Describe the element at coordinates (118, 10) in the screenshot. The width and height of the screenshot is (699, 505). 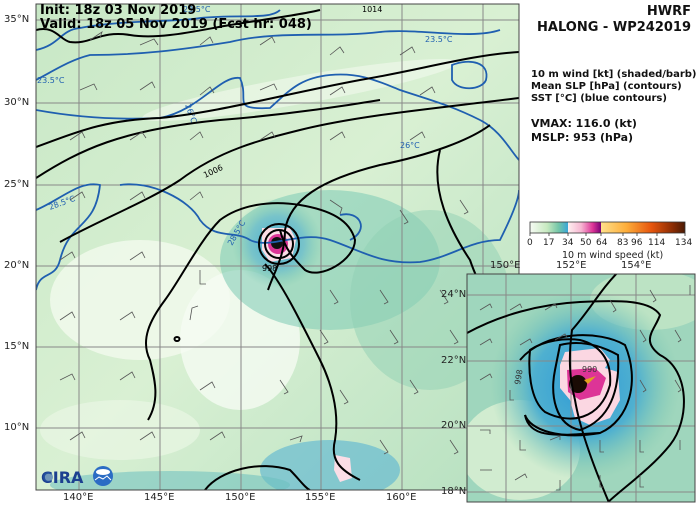
I see `init-time: Init: 18z 03 Nov 2019` at that location.